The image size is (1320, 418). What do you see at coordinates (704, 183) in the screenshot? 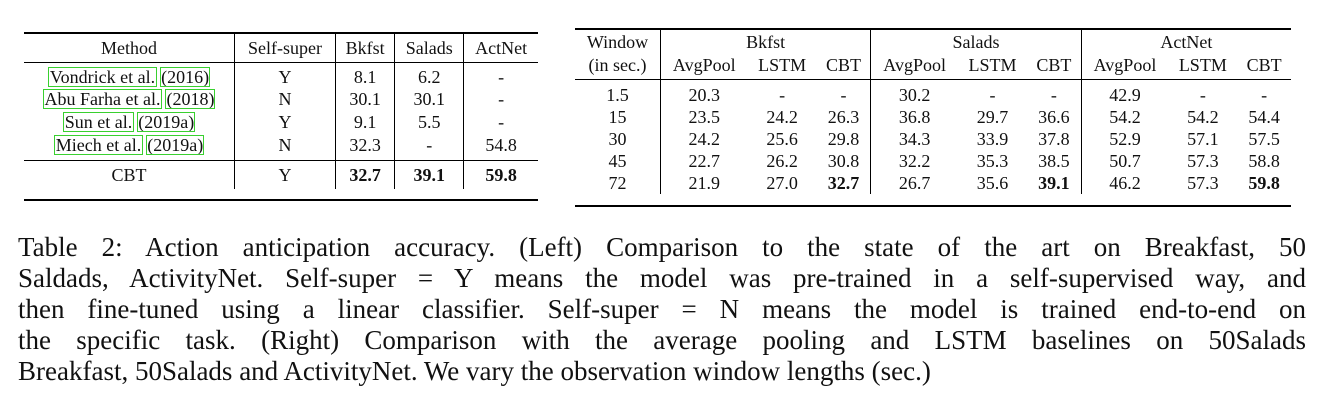
I see `cell-value: 21.9` at bounding box center [704, 183].